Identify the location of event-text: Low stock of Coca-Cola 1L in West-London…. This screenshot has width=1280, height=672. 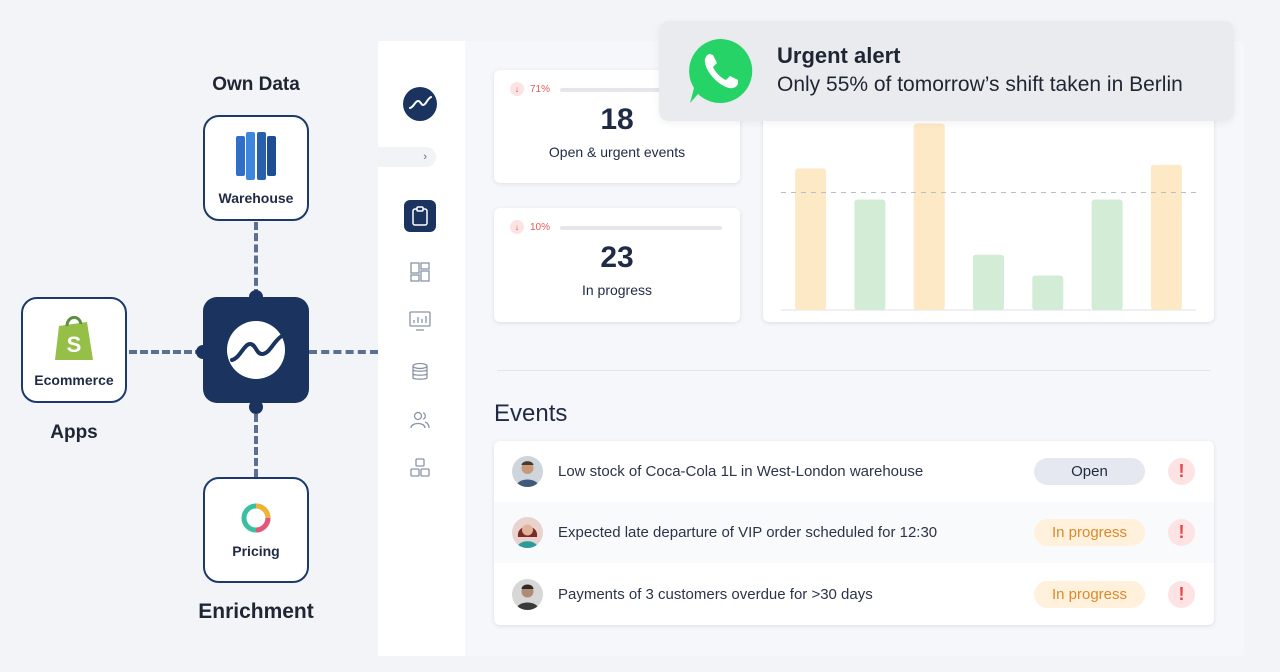
(741, 471).